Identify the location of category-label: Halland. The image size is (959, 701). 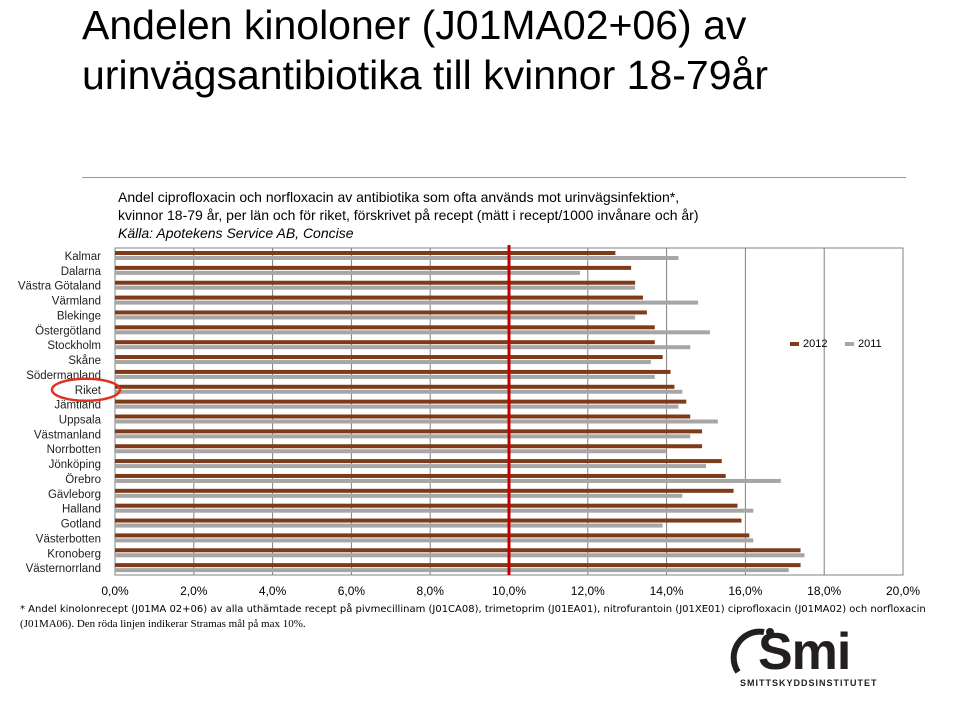
(81, 510).